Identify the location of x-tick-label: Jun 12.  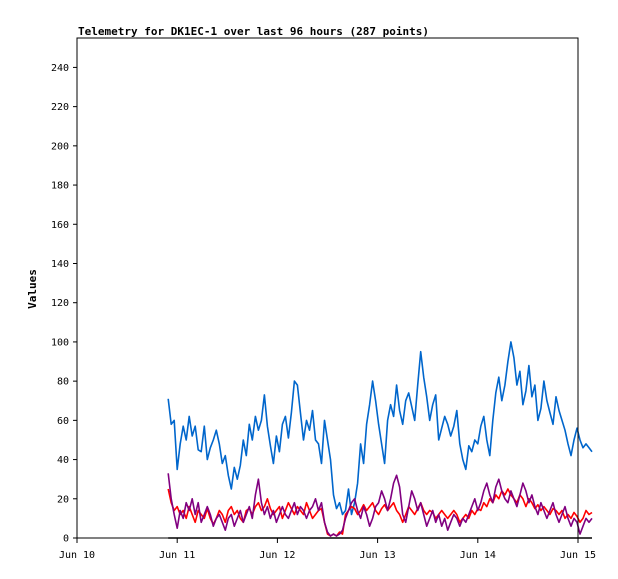
(277, 555).